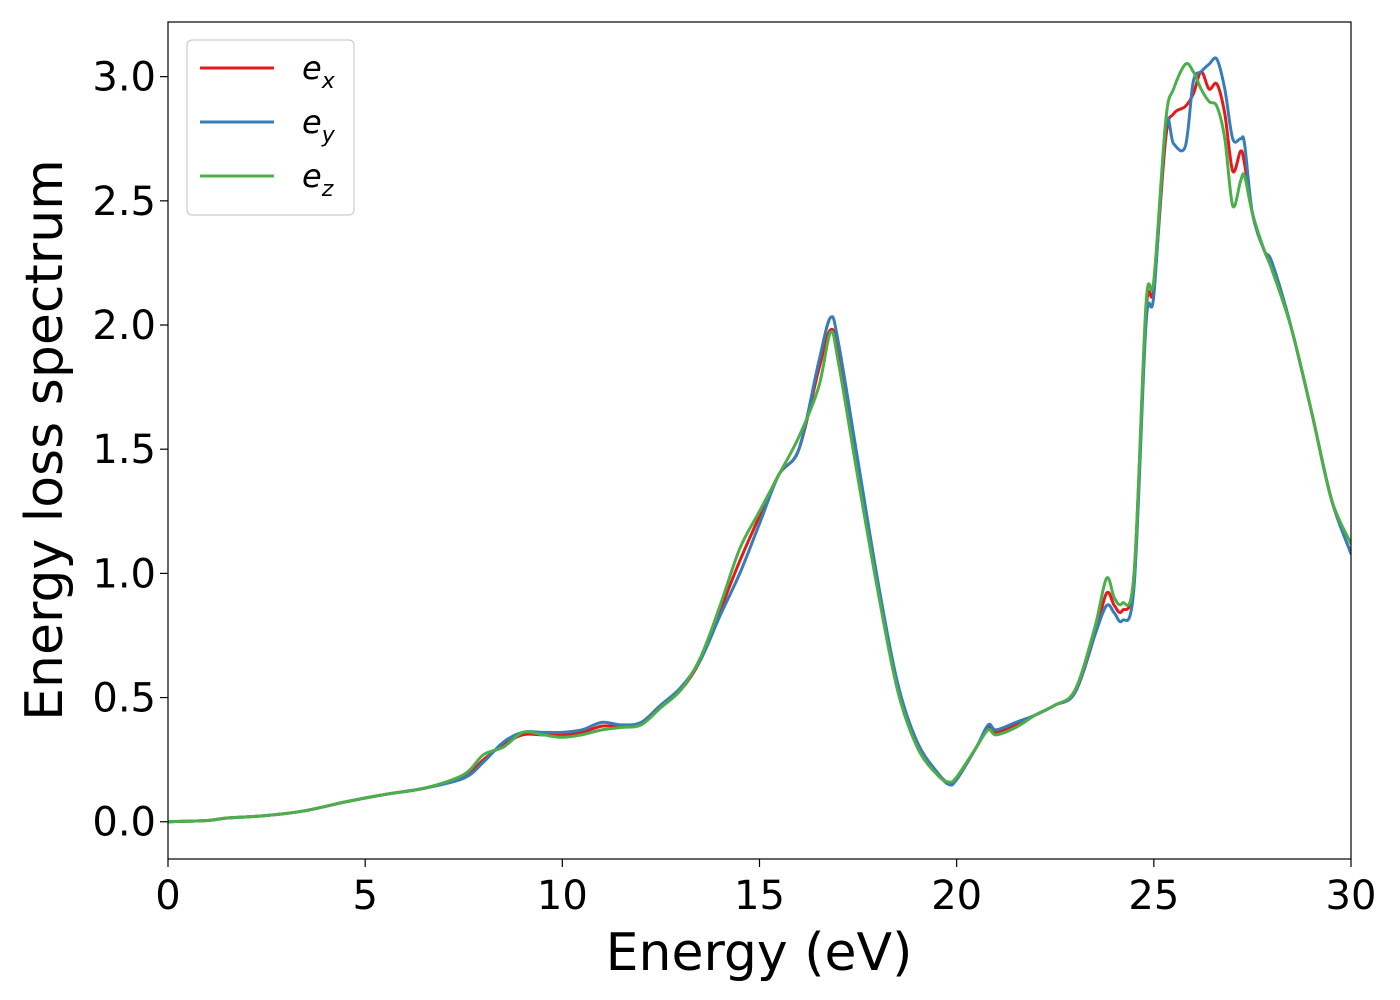 The image size is (1400, 1000). I want to click on y-tick-label: 0.5, so click(124, 699).